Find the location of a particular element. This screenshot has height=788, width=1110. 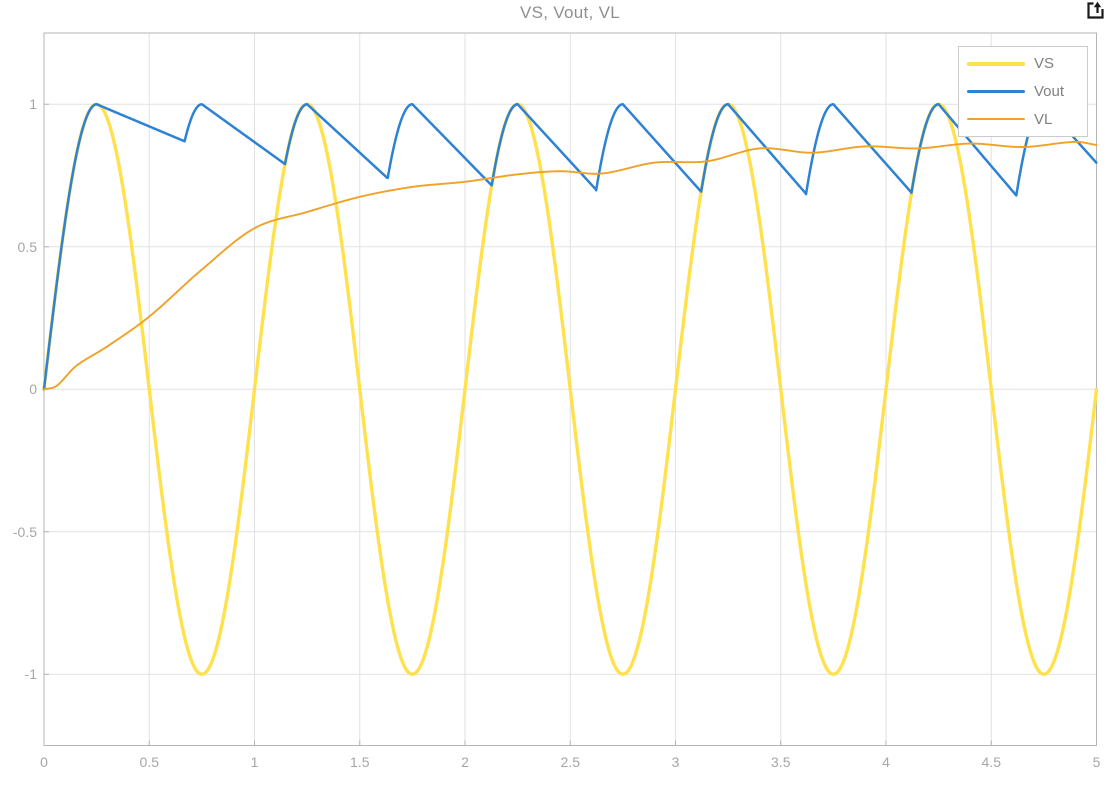

x-tick-label: 2.5 is located at coordinates (570, 762).